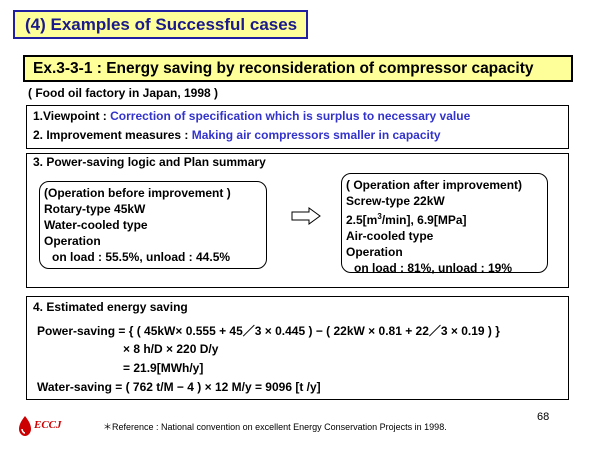 The height and width of the screenshot is (450, 599). Describe the element at coordinates (110, 307) in the screenshot. I see `energy-saving-header: 4. Estimated energy saving` at that location.